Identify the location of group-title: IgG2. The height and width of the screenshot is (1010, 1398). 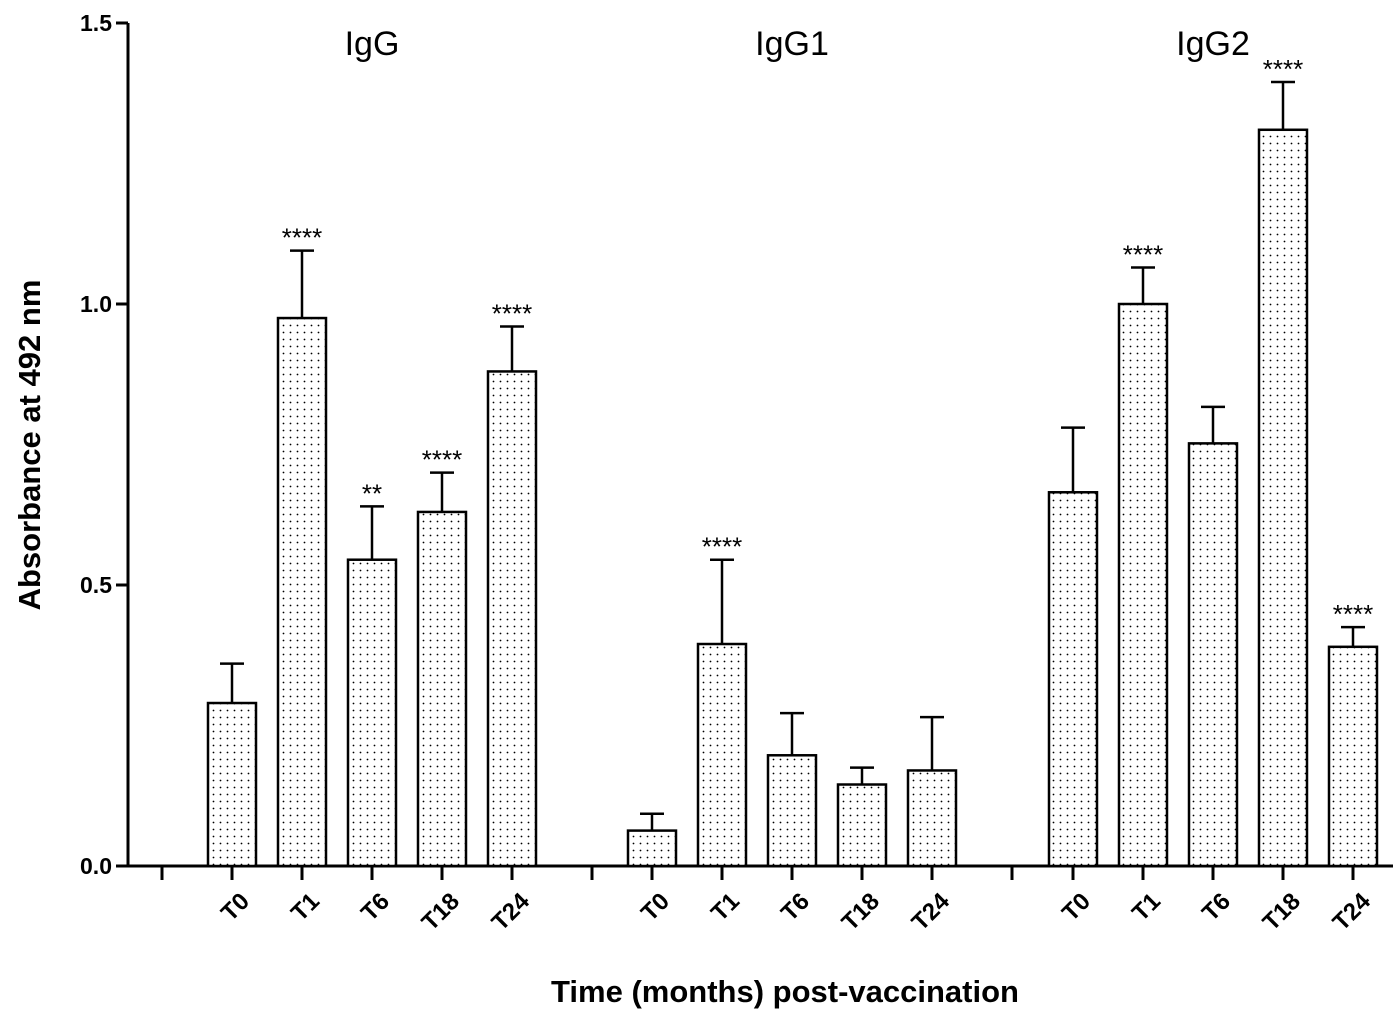
(1213, 44).